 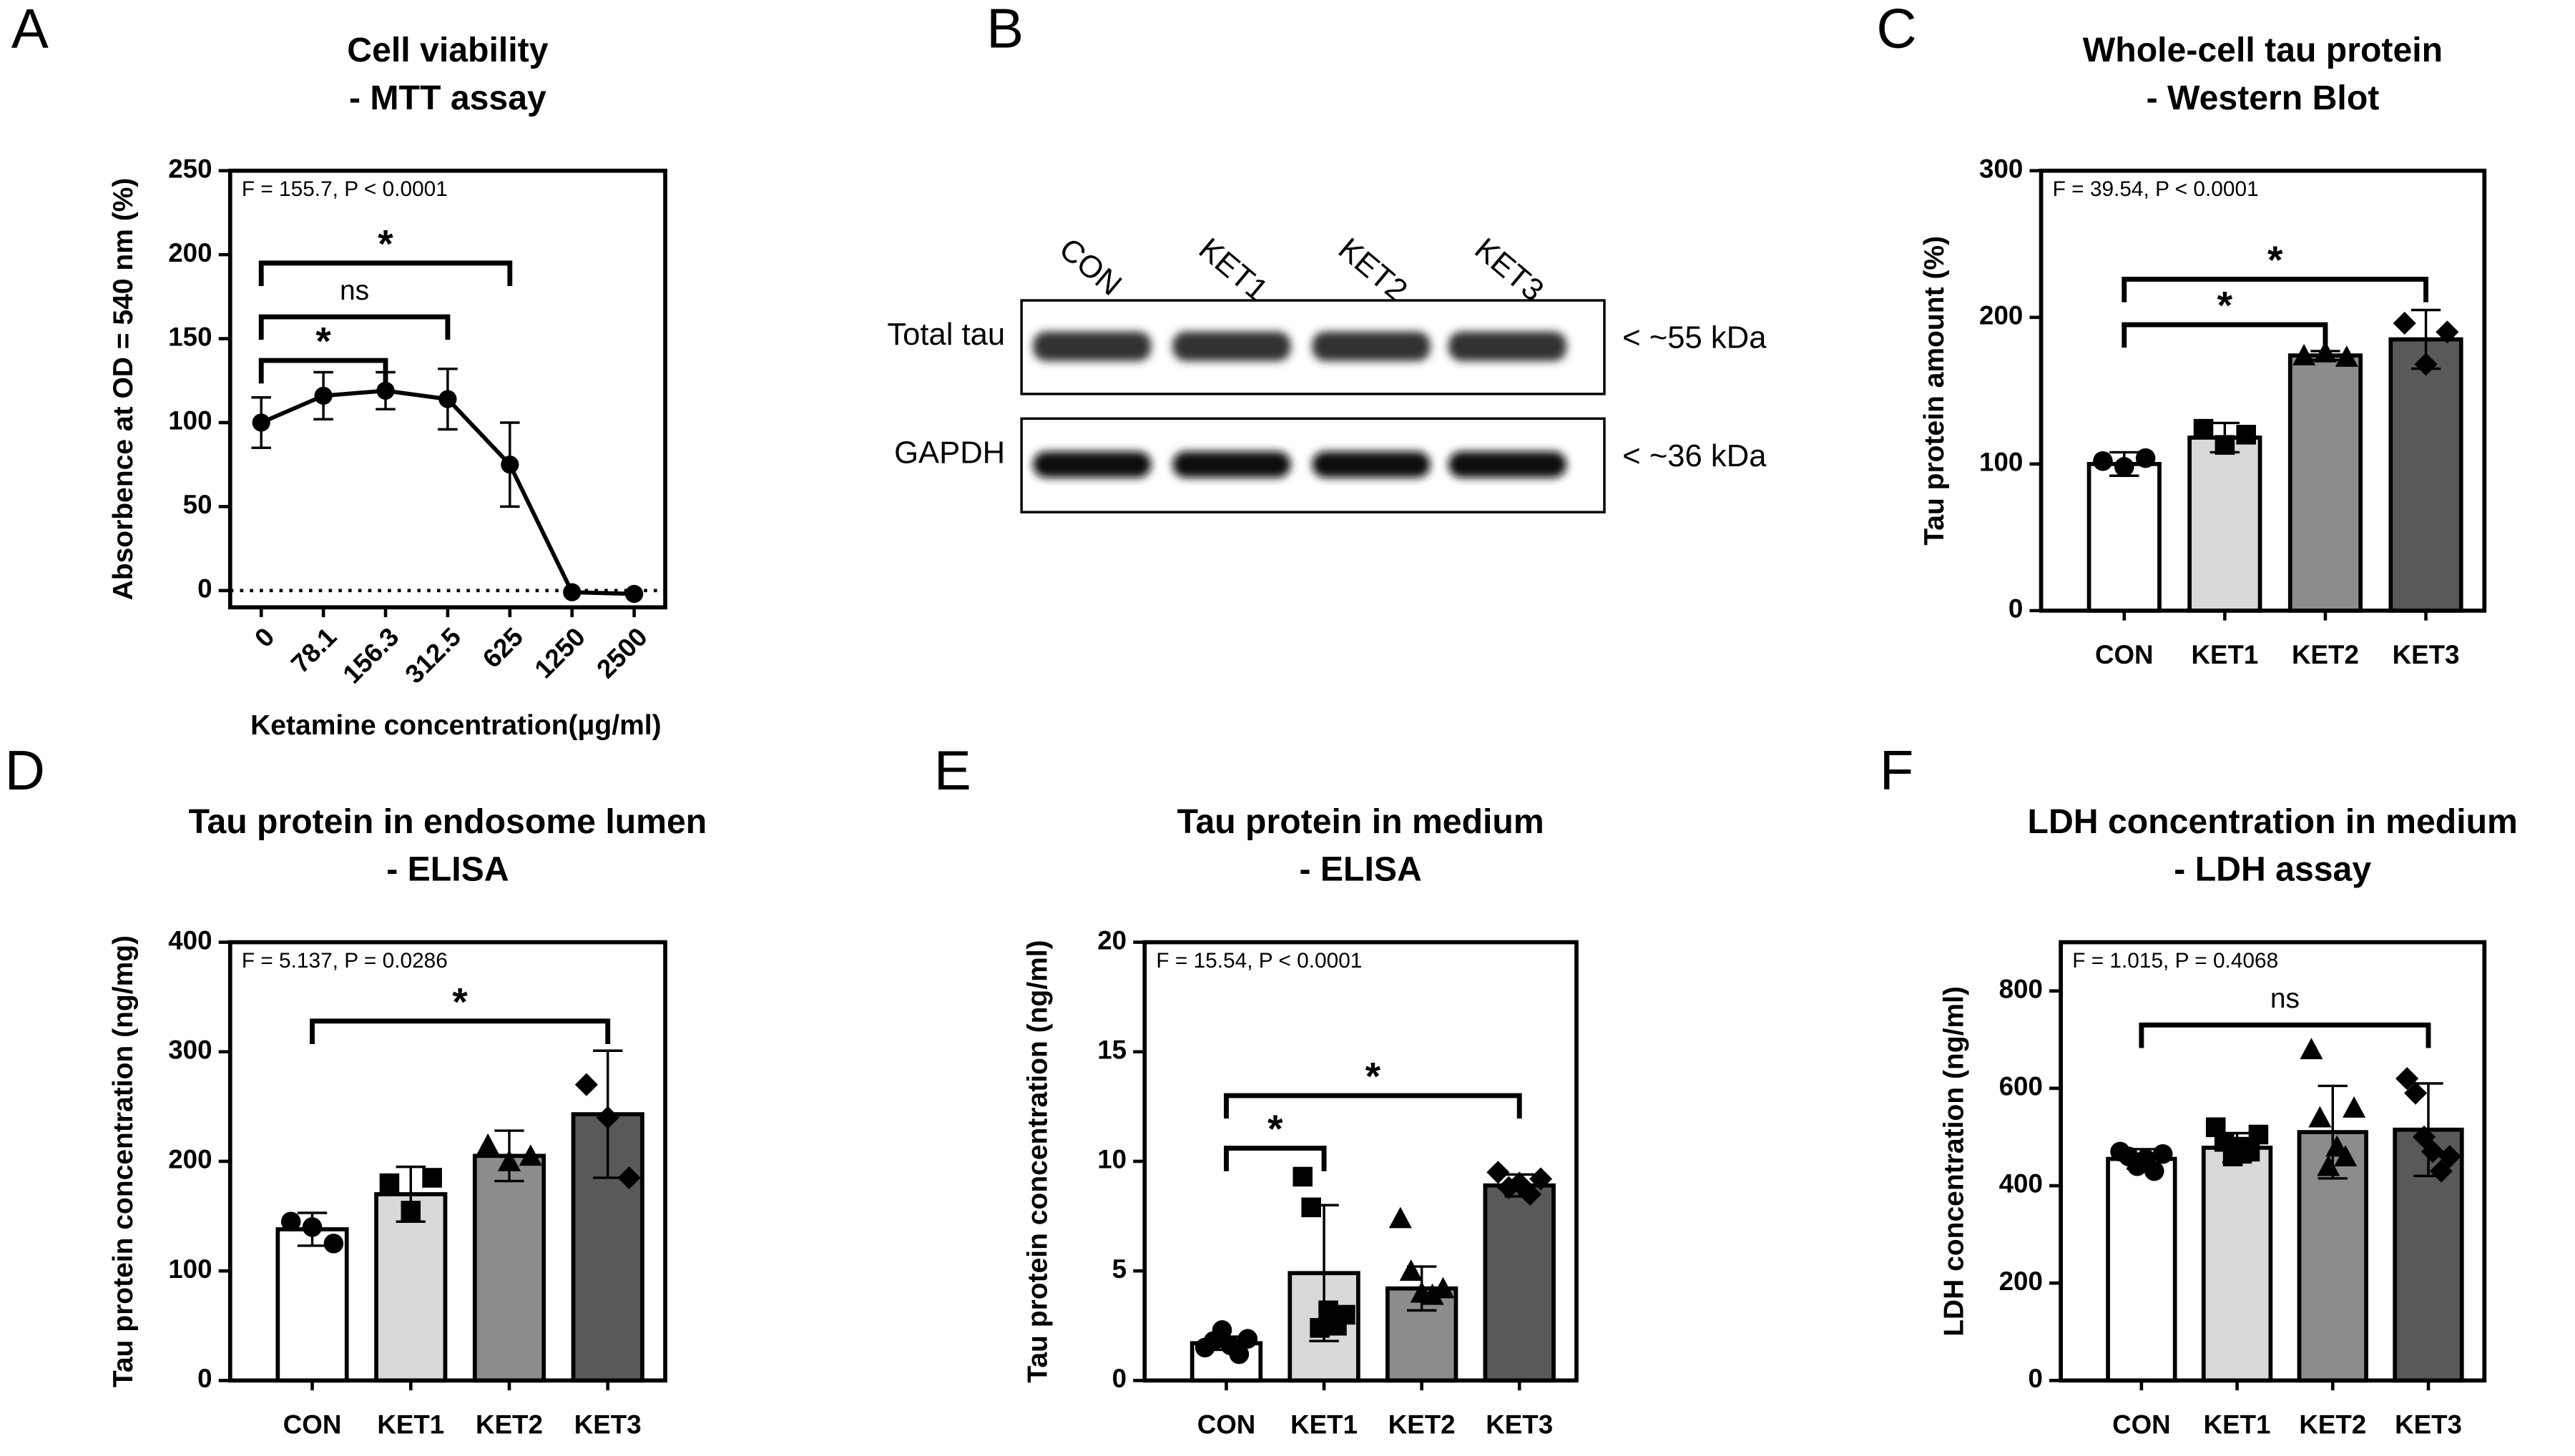 What do you see at coordinates (1005, 30) in the screenshot?
I see `panel-letter: B` at bounding box center [1005, 30].